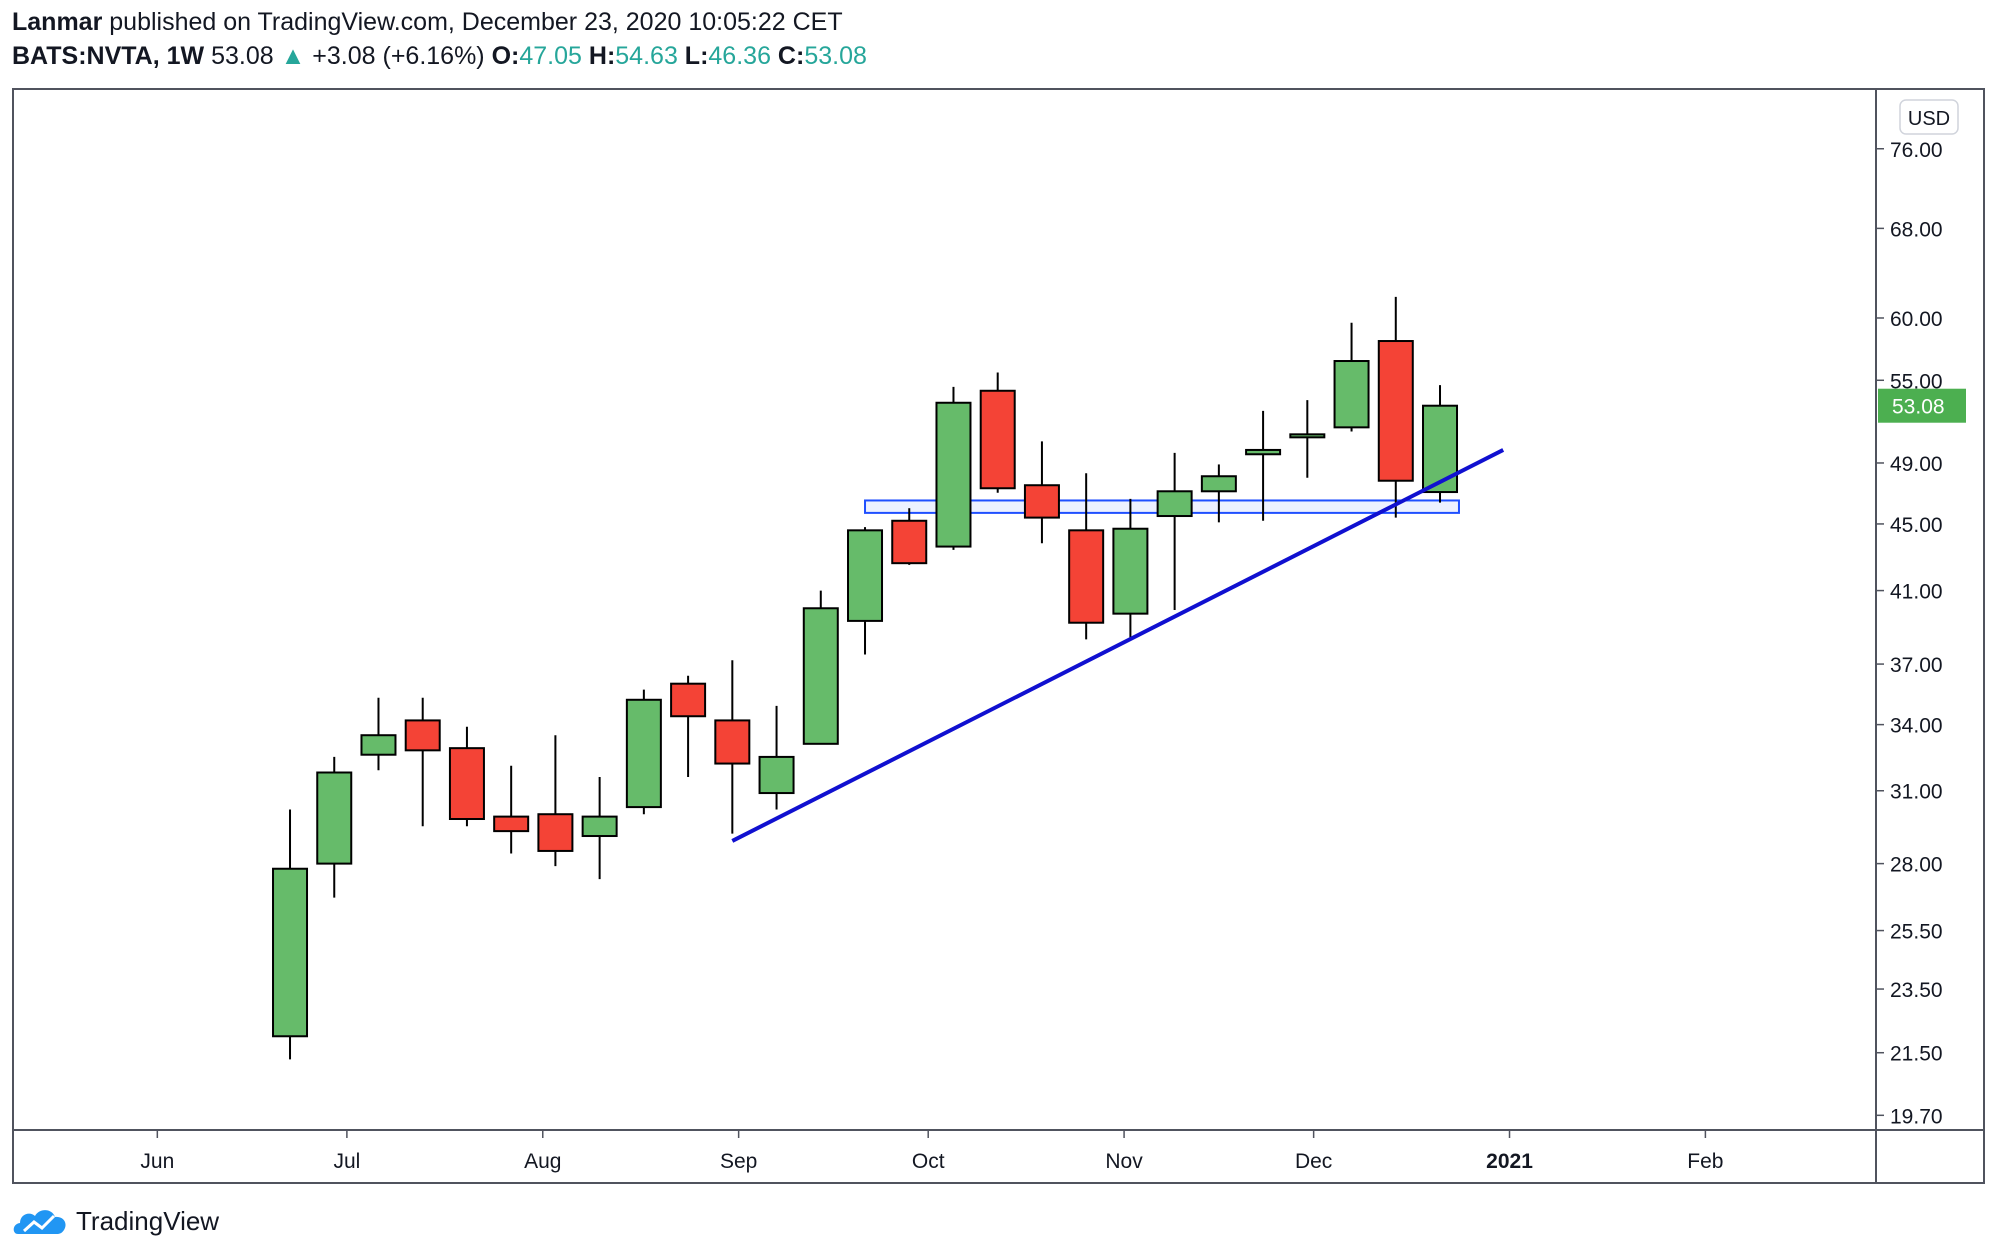 Image resolution: width=1998 pixels, height=1258 pixels. Describe the element at coordinates (1313, 1161) in the screenshot. I see `x-tick-label: Dec` at that location.